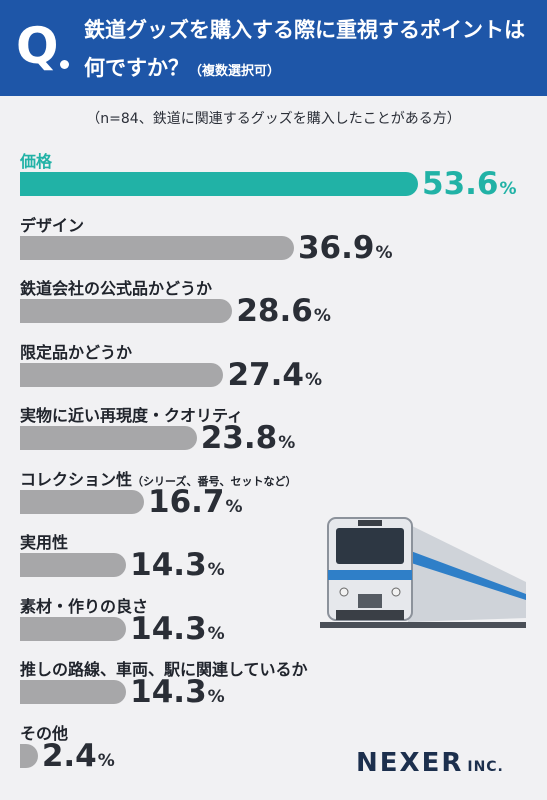 This screenshot has height=800, width=547. I want to click on category-text: 推しの路線、車両、駅に関連しているか, so click(164, 669).